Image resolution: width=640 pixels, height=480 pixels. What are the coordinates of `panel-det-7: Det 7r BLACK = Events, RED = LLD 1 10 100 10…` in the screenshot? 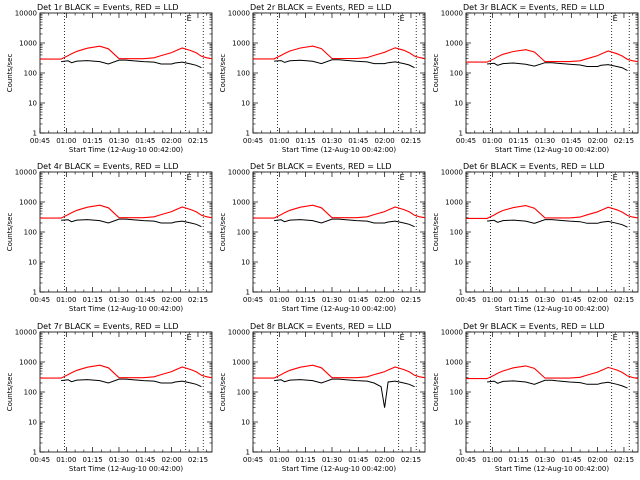 It's located at (109, 397).